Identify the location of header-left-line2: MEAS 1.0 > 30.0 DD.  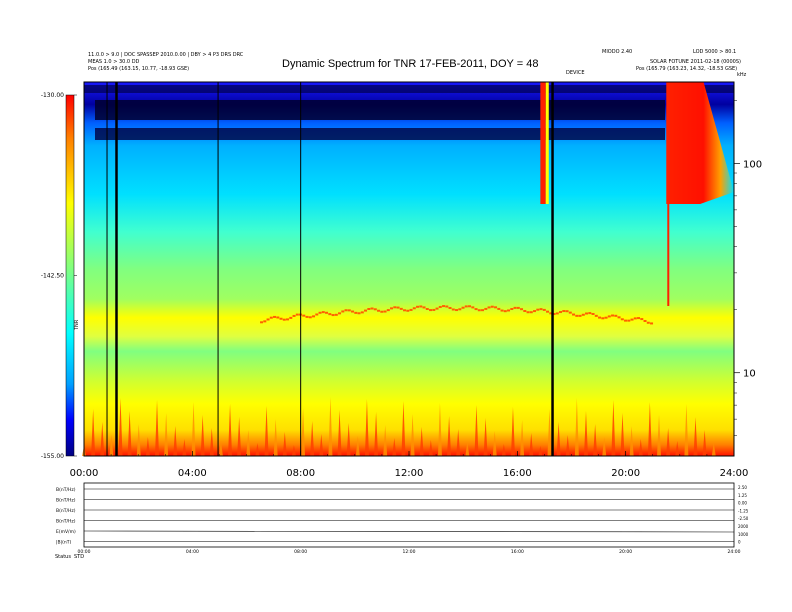
(114, 62).